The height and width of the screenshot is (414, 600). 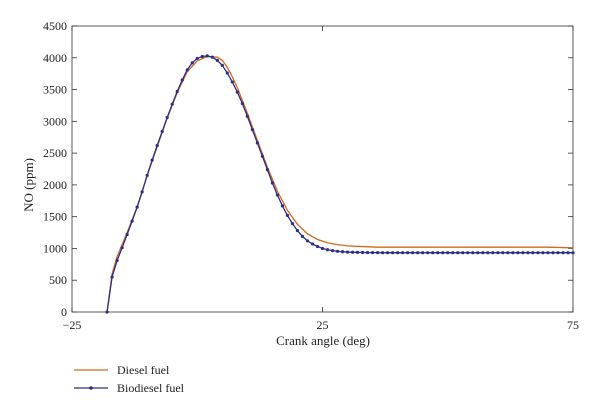 What do you see at coordinates (55, 26) in the screenshot?
I see `y-tick-label: 4500` at bounding box center [55, 26].